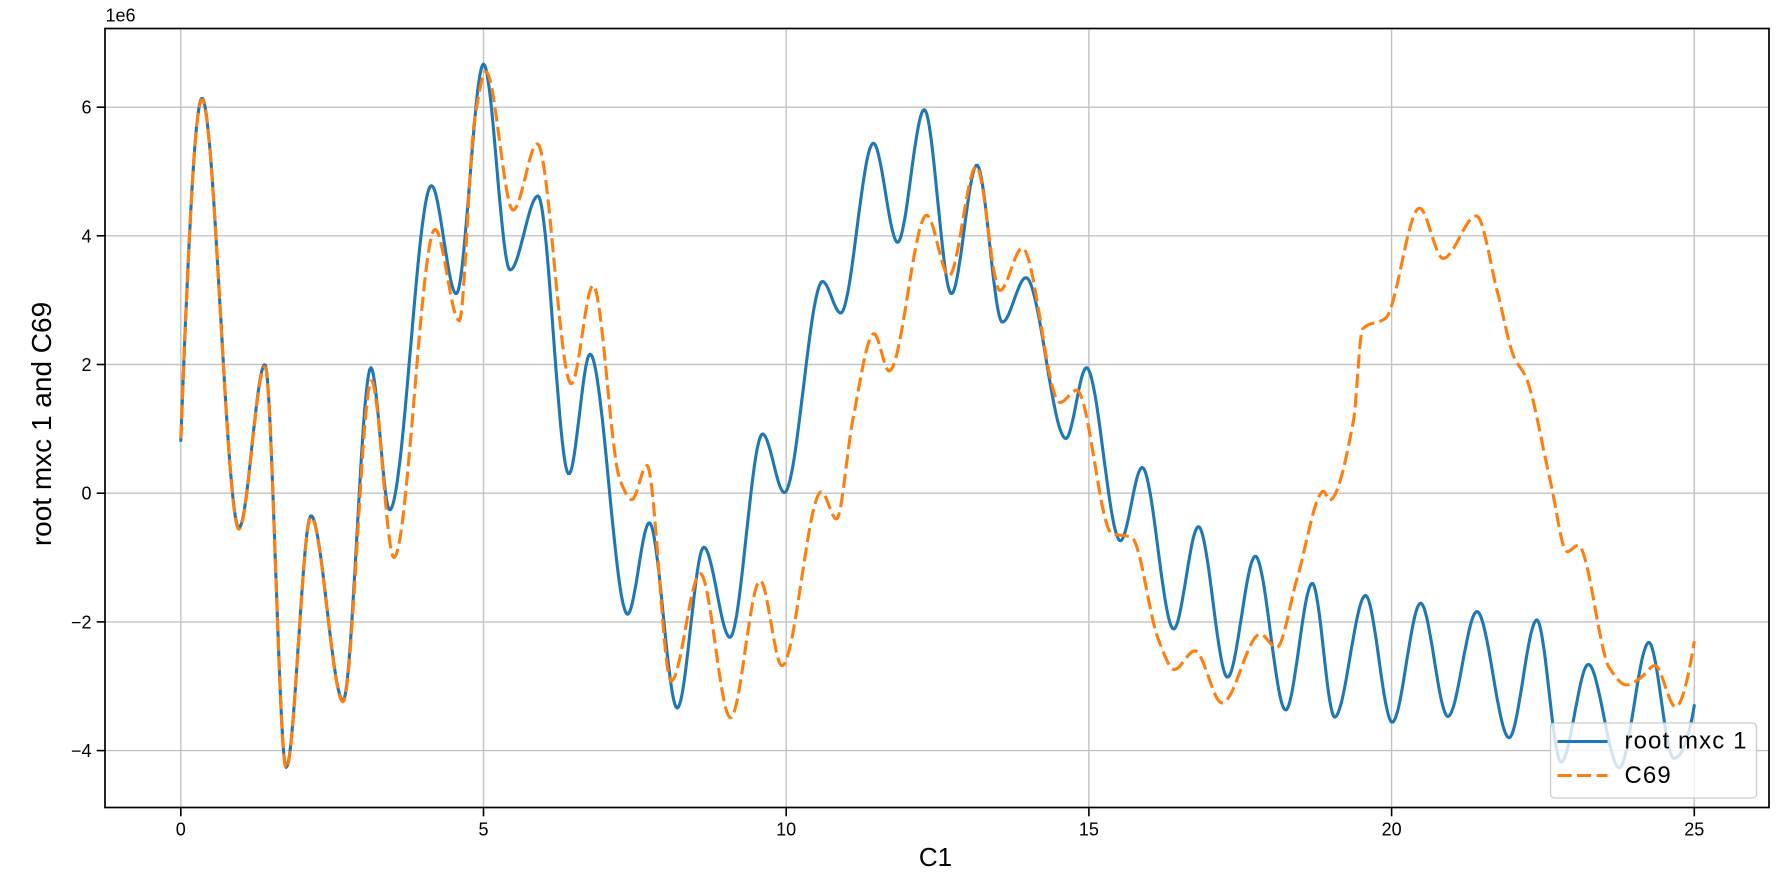 The image size is (1788, 878). I want to click on svg-text: −4, so click(81, 751).